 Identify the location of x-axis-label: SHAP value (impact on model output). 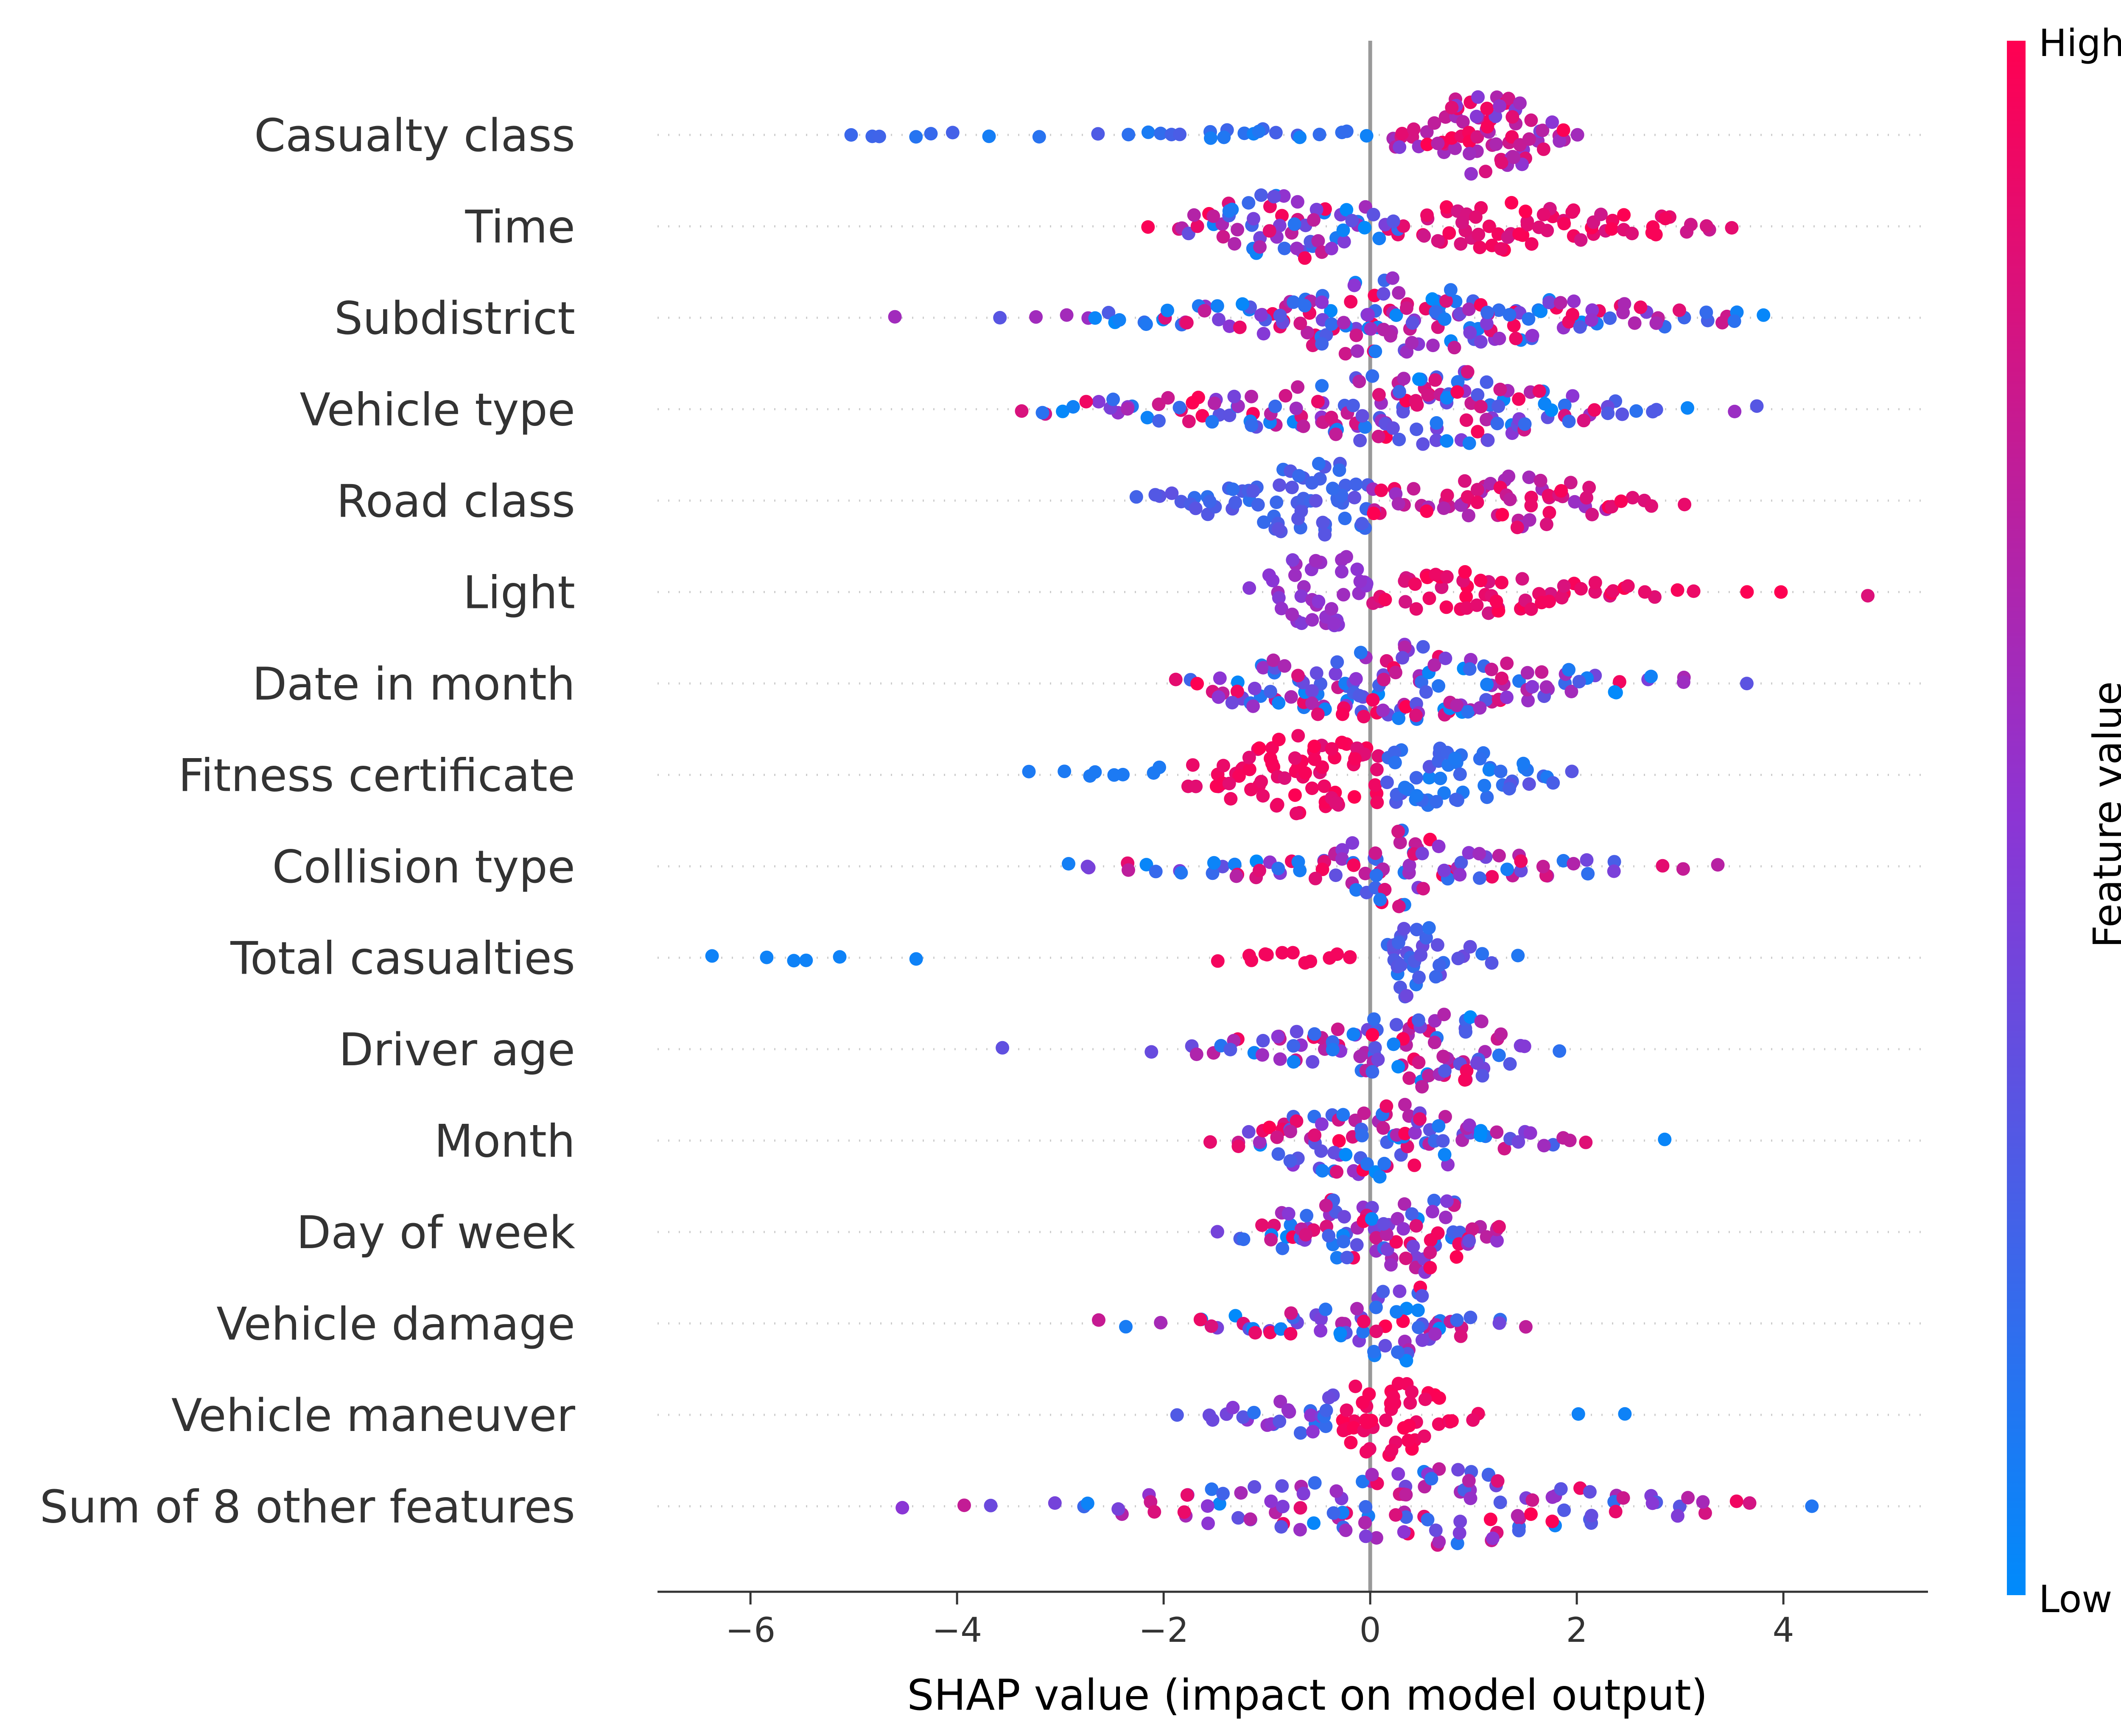
(1307, 1695).